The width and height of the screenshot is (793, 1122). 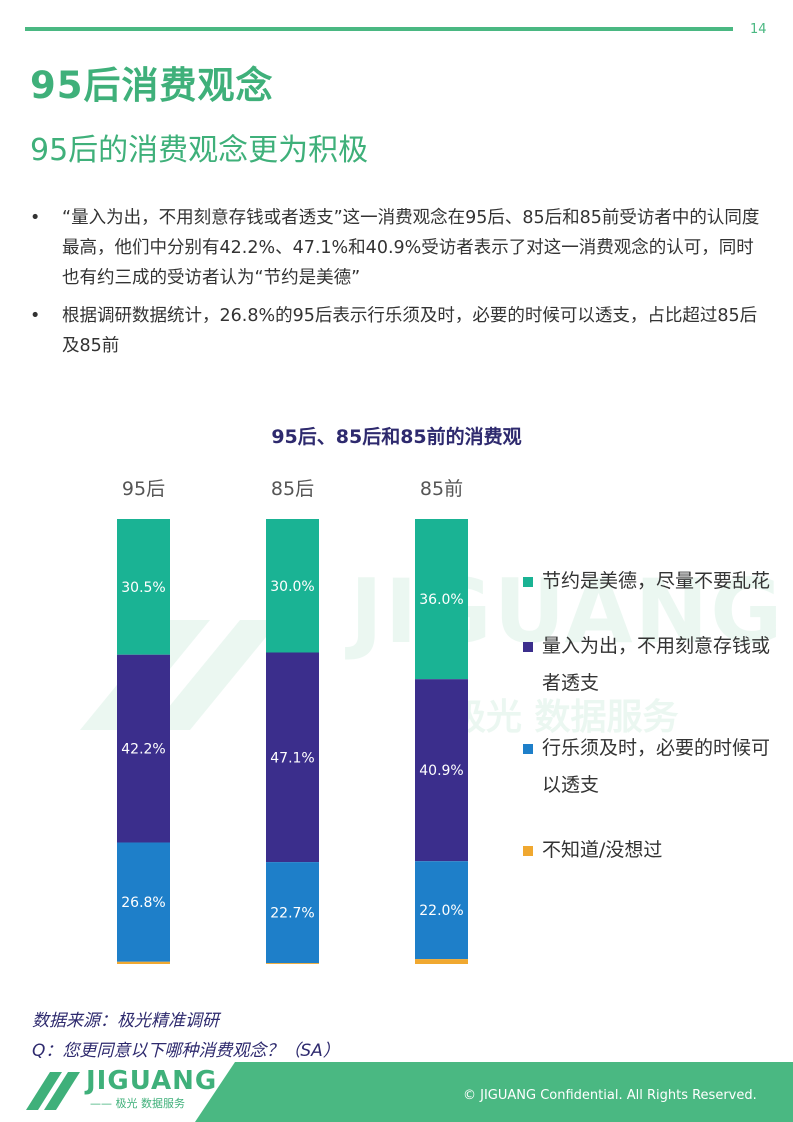 What do you see at coordinates (656, 766) in the screenshot?
I see `legend-label: 行乐须及时，必要的时候可以透支` at bounding box center [656, 766].